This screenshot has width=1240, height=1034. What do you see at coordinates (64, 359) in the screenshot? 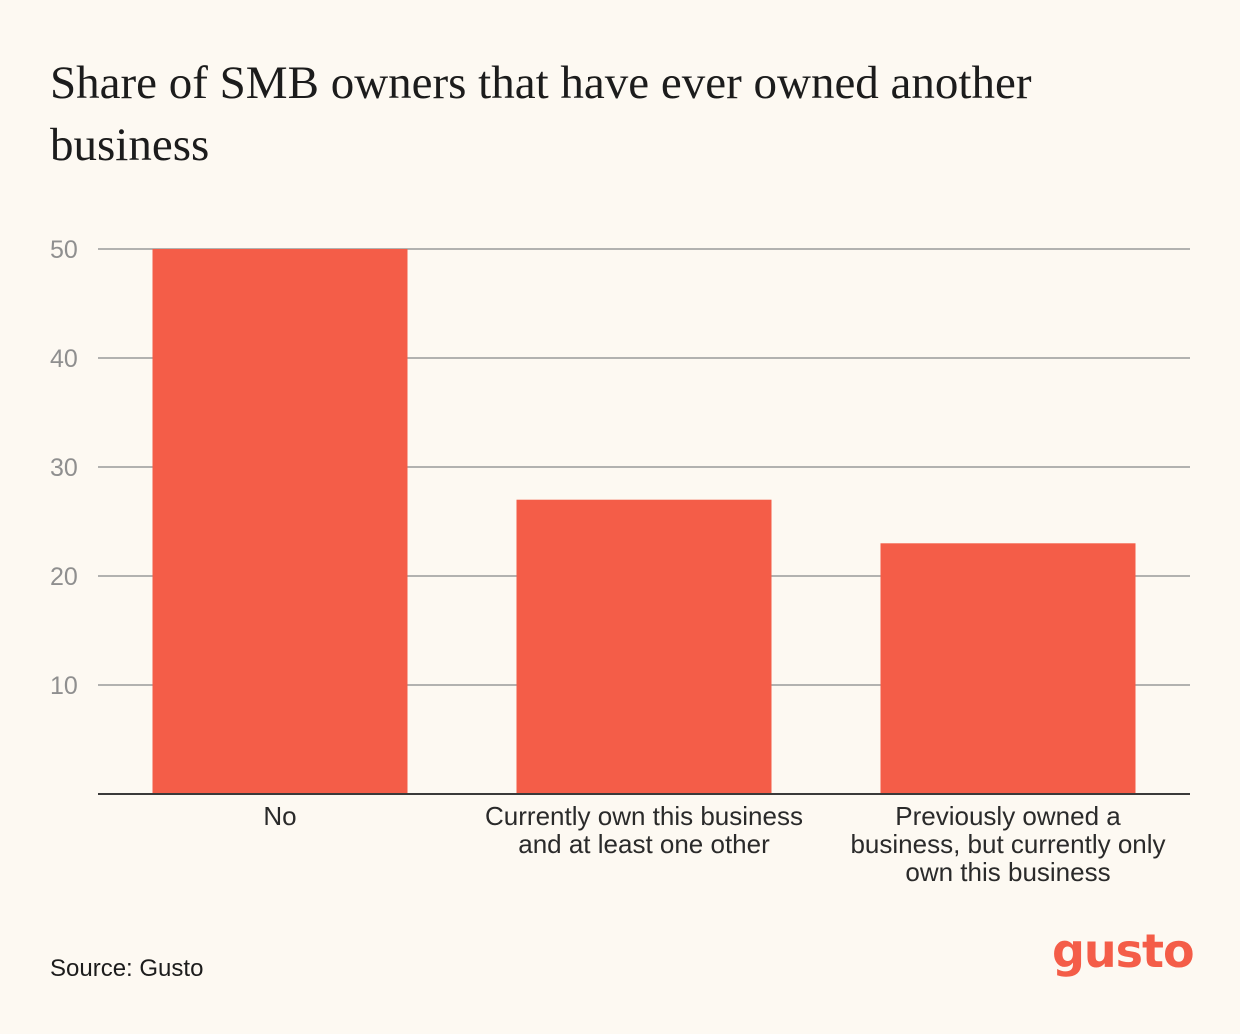
I see `y-tick-label-40: 40` at bounding box center [64, 359].